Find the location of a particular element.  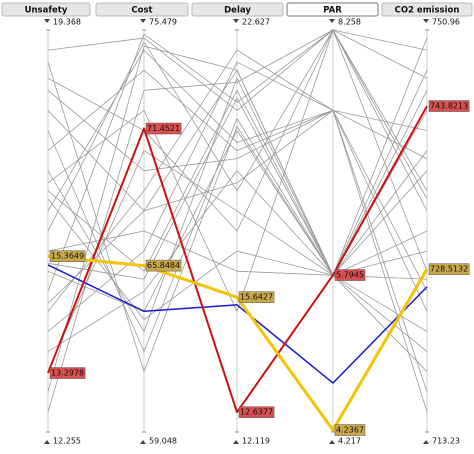

value-label: 71.4521 is located at coordinates (163, 128).